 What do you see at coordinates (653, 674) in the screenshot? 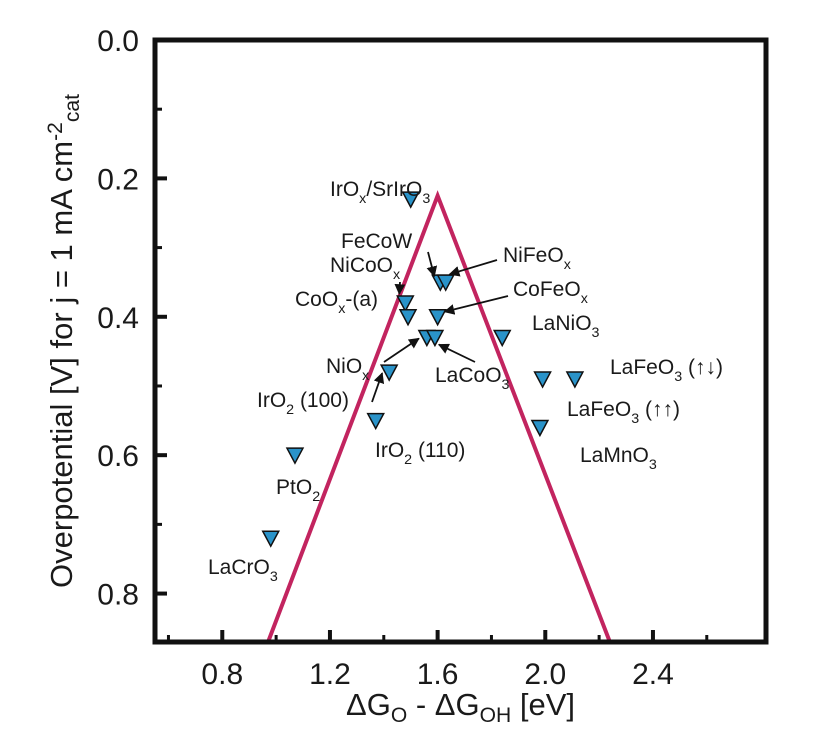
I see `x-tick-label: 2.4` at bounding box center [653, 674].